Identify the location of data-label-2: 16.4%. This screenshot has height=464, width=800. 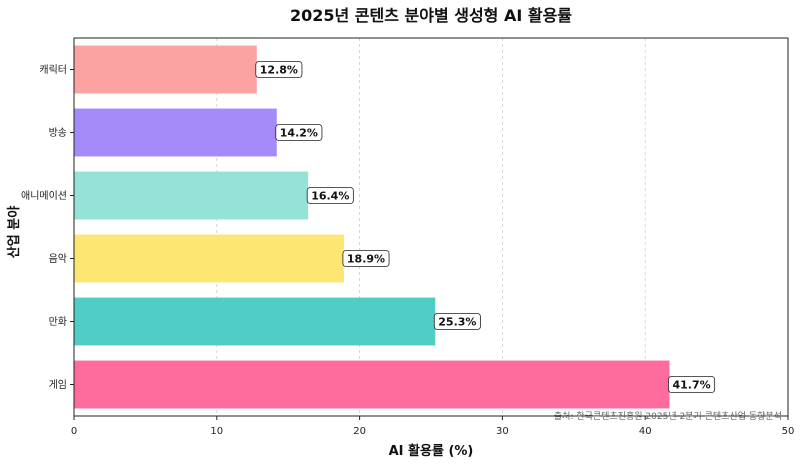
(330, 195).